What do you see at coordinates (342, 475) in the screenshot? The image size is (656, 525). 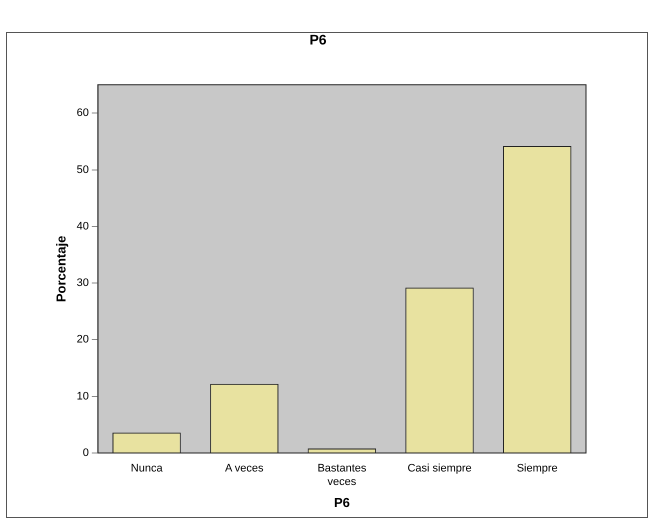 I see `x-tick-label: Bastantes veces` at bounding box center [342, 475].